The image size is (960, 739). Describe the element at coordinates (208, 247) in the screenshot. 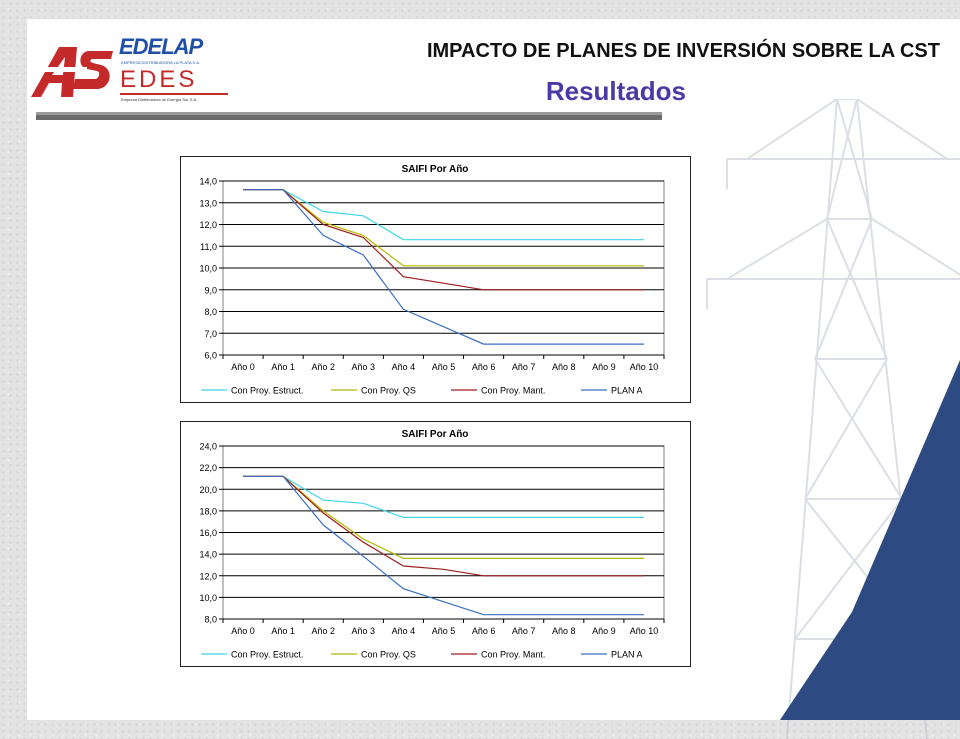

I see `chart-1-y-tick-label: 11,0` at that location.